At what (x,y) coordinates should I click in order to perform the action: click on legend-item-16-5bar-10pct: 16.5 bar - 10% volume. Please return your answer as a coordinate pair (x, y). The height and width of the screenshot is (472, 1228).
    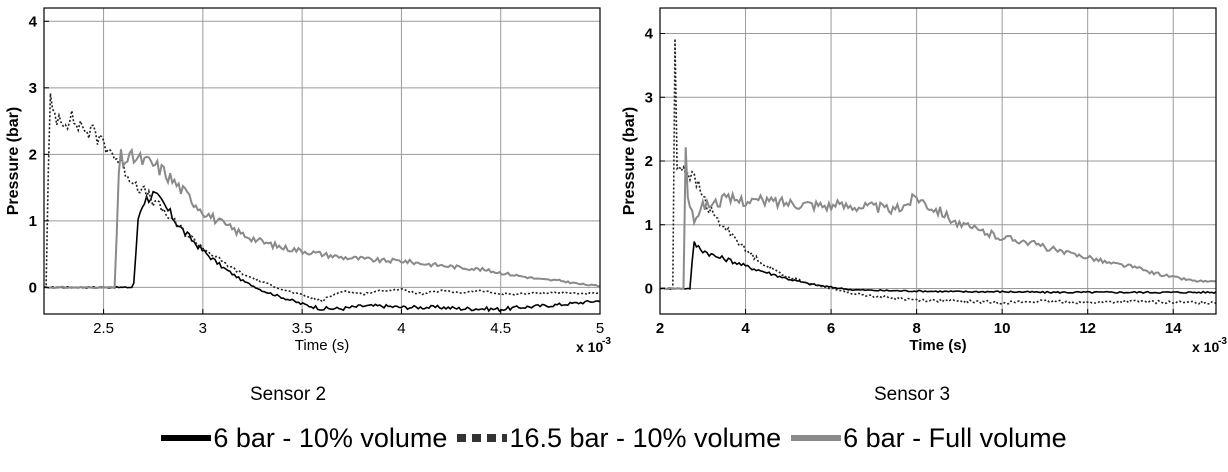
    Looking at the image, I should click on (619, 438).